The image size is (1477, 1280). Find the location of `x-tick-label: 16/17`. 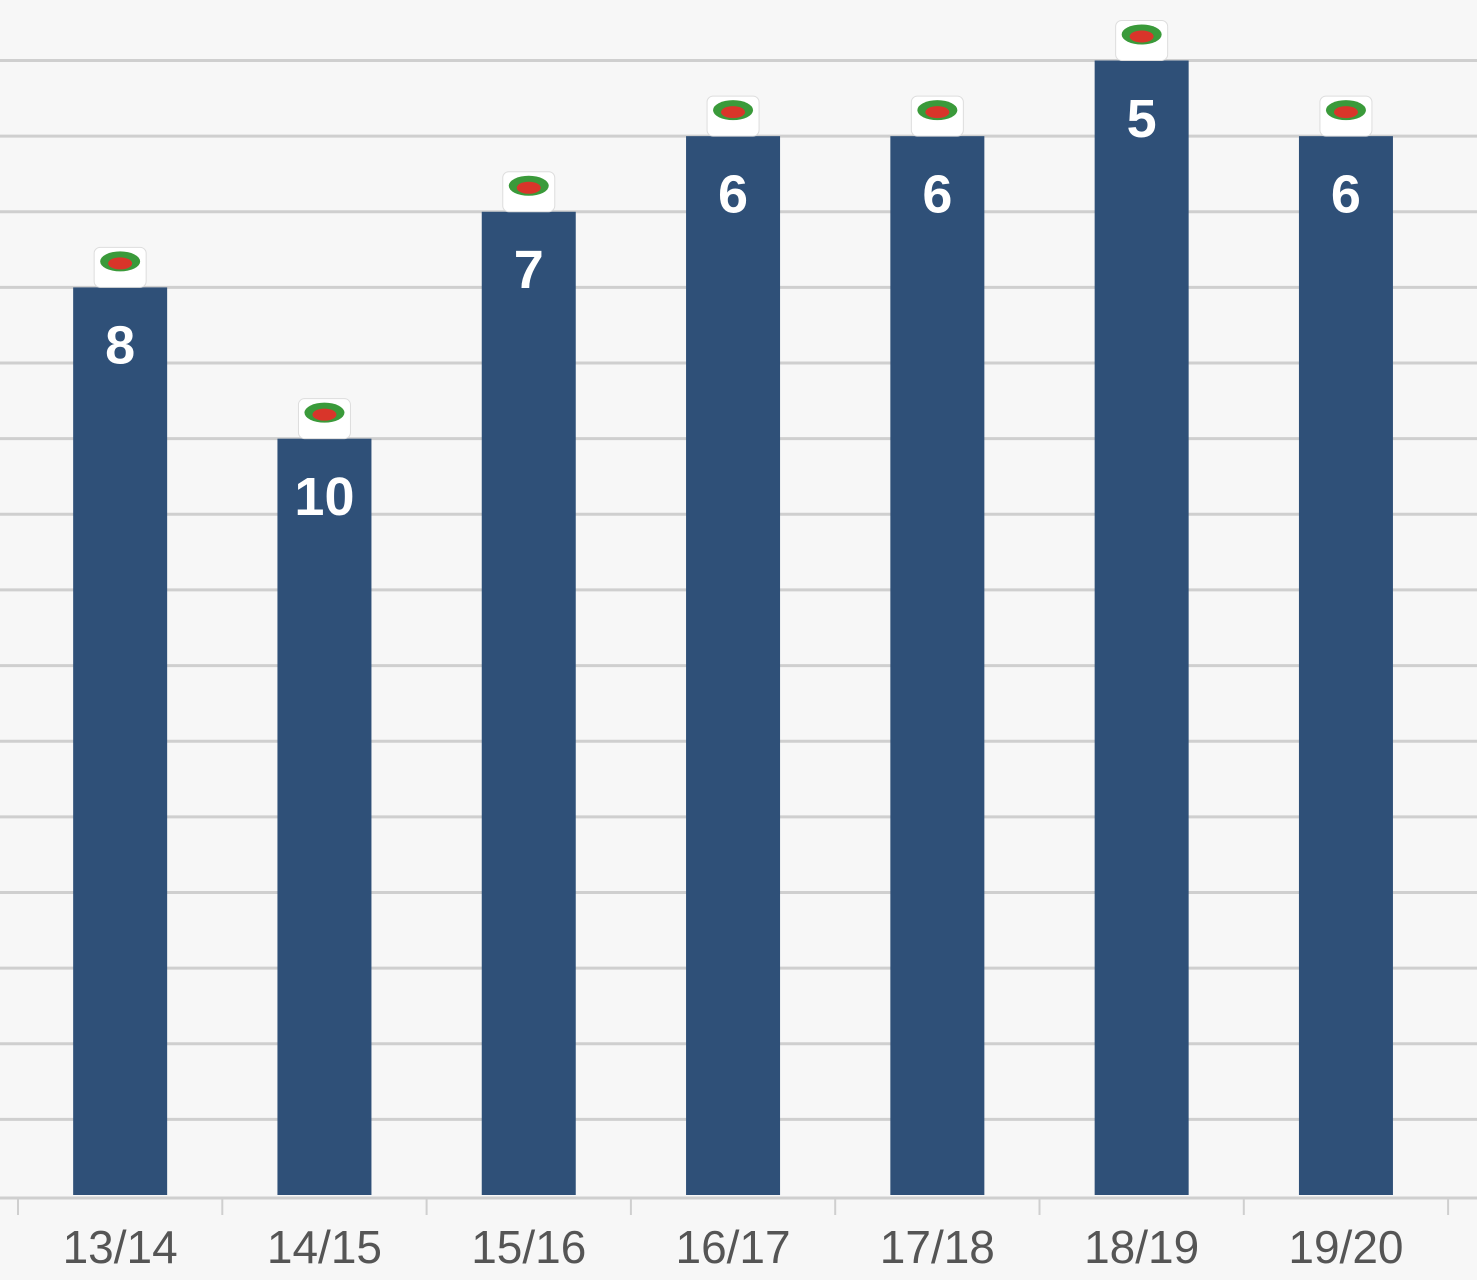

x-tick-label: 16/17 is located at coordinates (732, 1247).